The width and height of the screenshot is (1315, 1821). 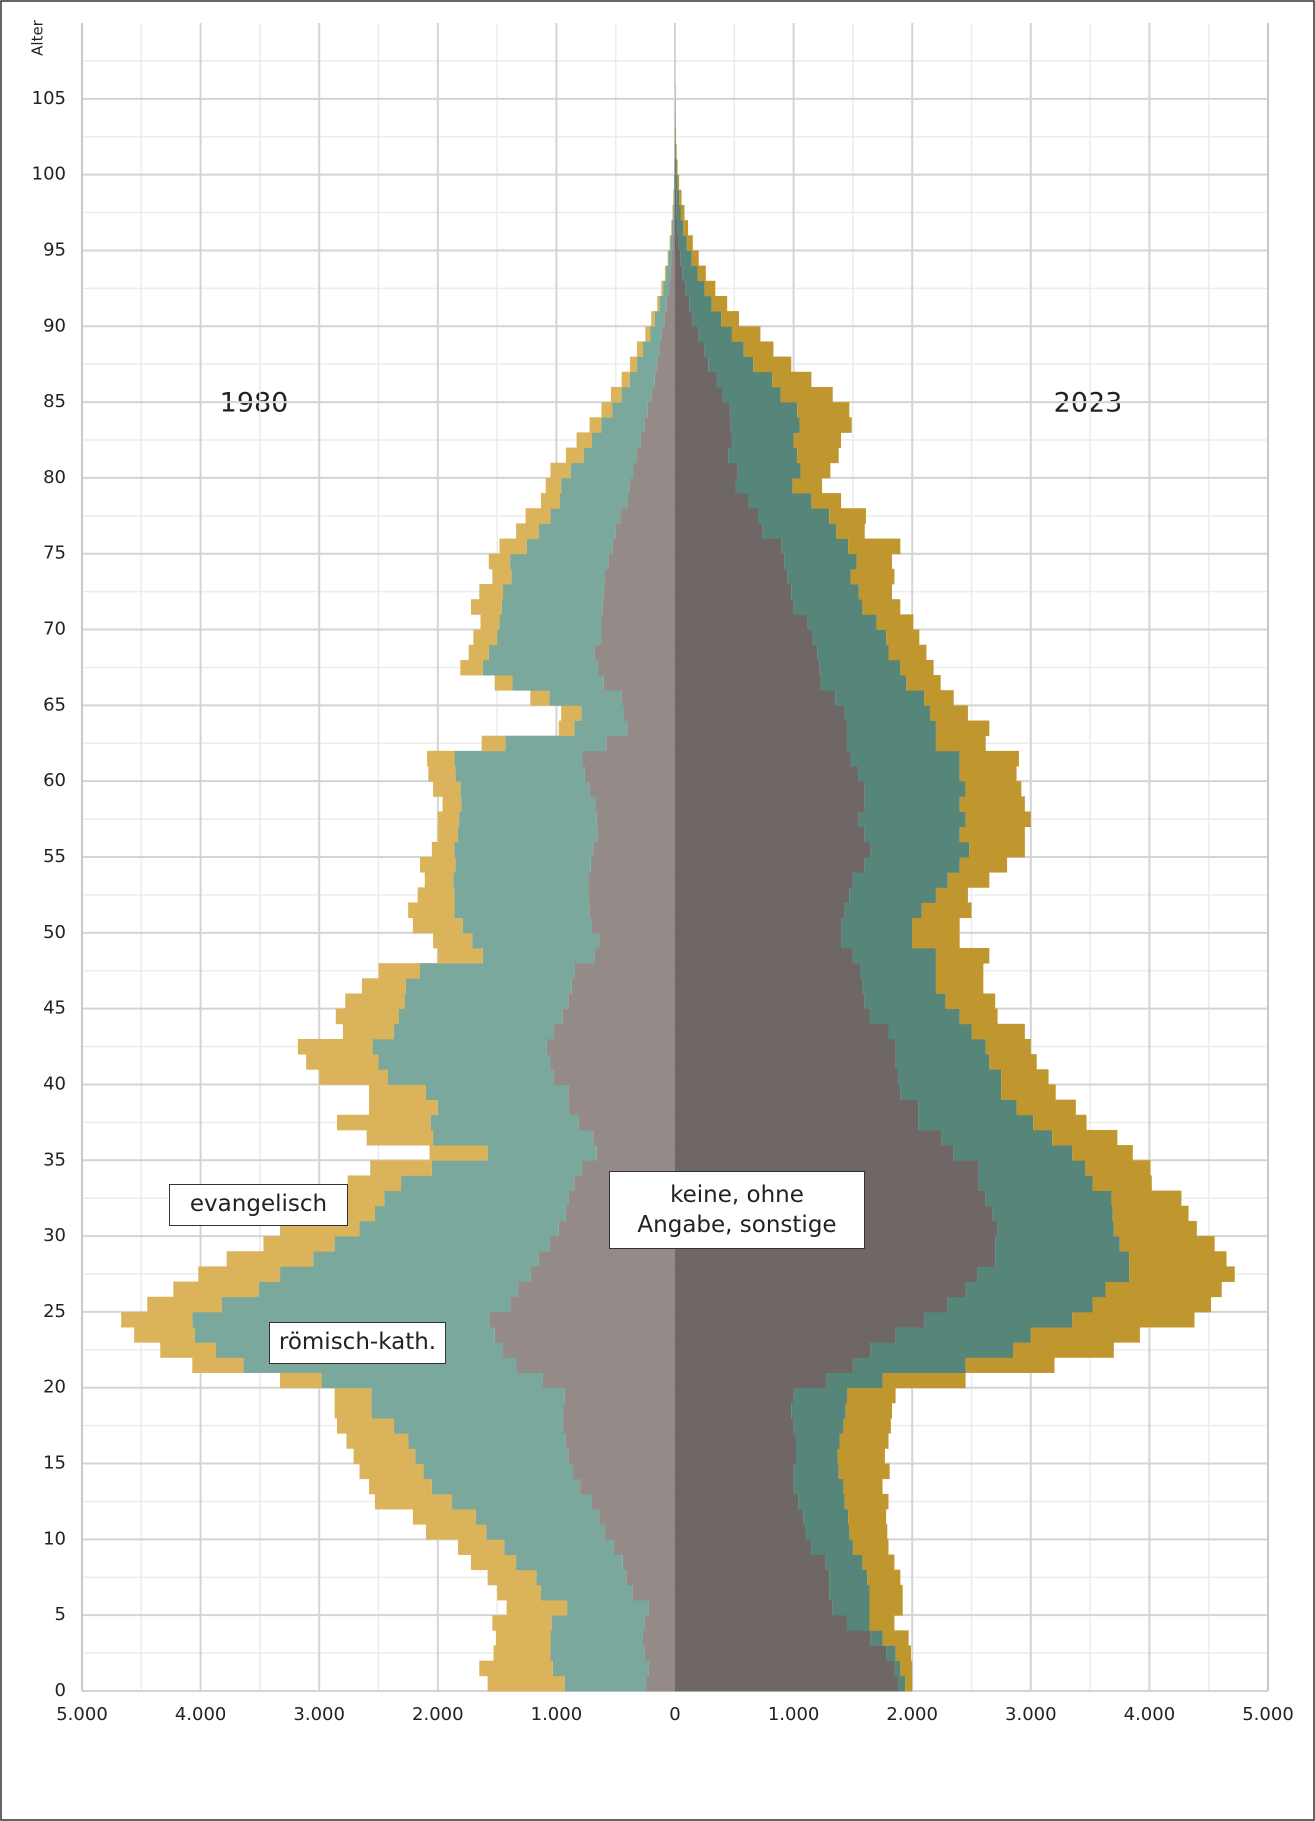 I want to click on y-tick-label: 10, so click(x=54, y=1538).